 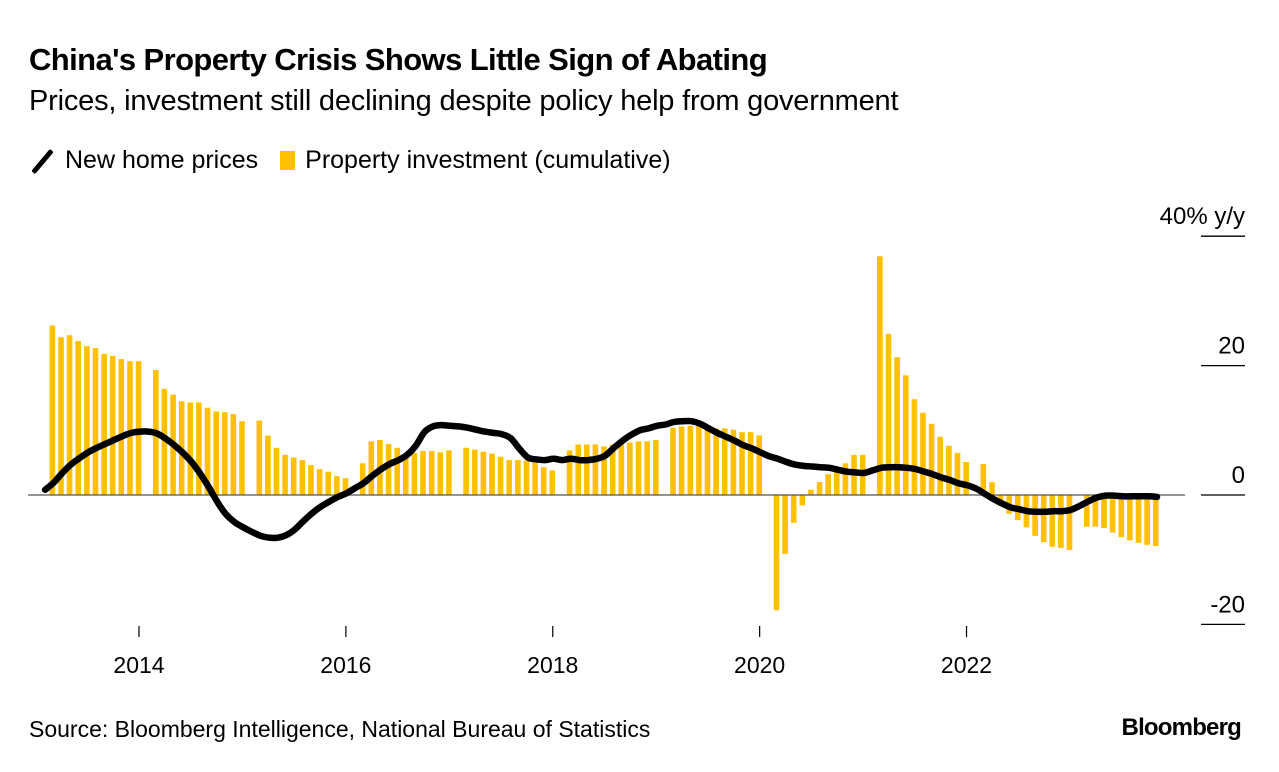 I want to click on line-group, so click(x=601, y=479).